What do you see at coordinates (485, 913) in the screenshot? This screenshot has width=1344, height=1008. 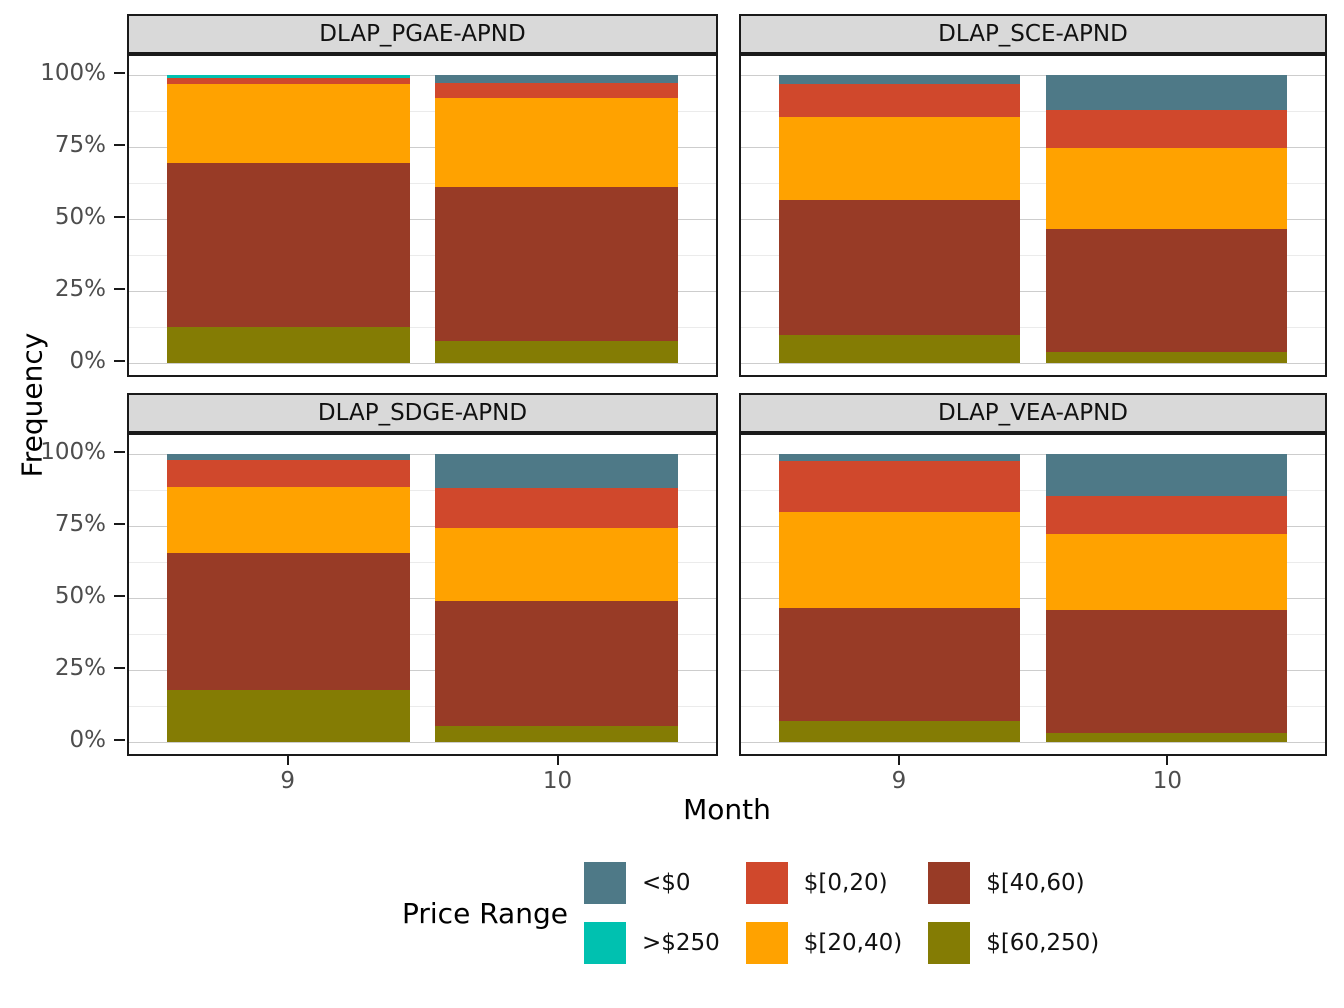 I see `legend-title: Price Range` at bounding box center [485, 913].